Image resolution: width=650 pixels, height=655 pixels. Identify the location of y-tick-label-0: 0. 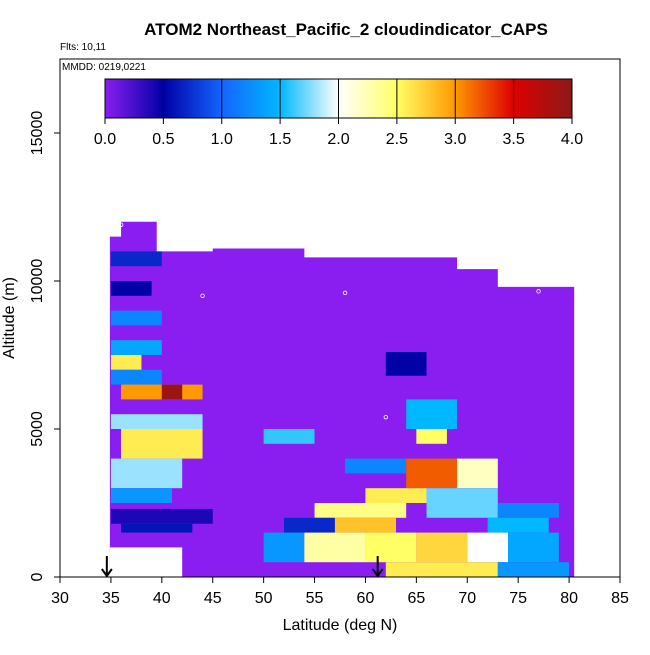
(37, 576).